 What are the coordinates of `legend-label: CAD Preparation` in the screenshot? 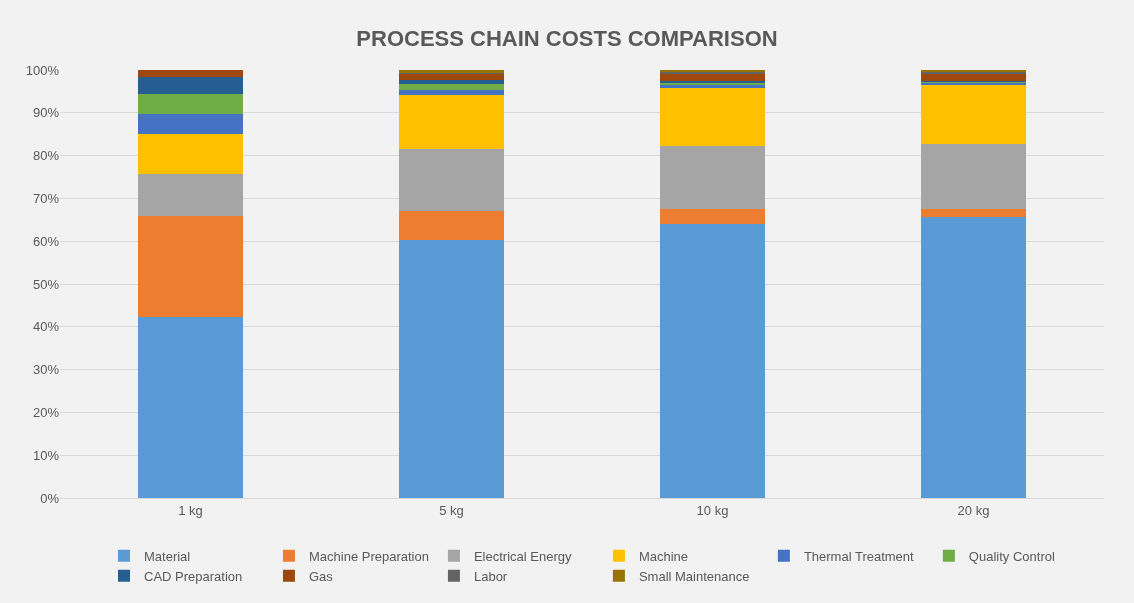 It's located at (193, 576).